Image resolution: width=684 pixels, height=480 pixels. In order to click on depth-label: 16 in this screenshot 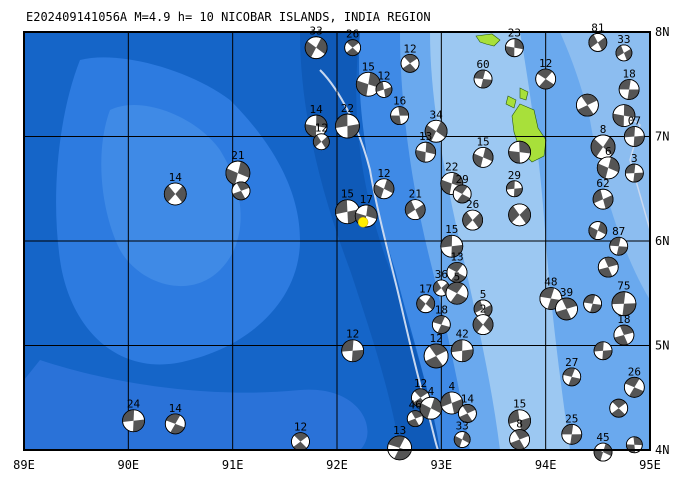, I will do `click(399, 101)`.